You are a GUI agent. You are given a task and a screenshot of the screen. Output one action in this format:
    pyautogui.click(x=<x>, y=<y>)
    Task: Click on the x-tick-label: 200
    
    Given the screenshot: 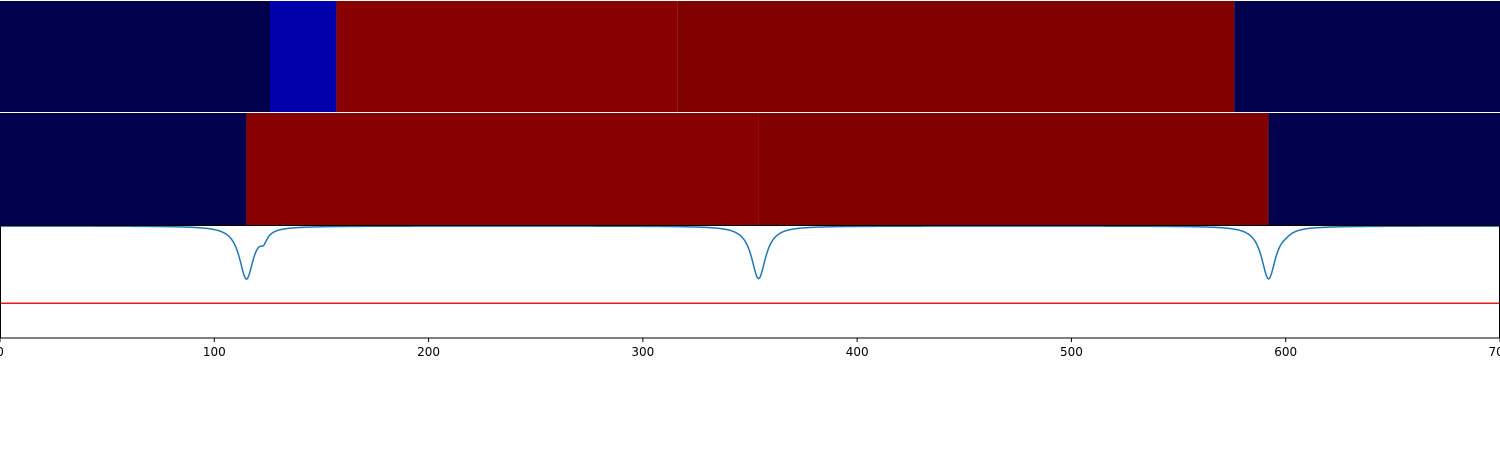 What is the action you would take?
    pyautogui.click(x=428, y=352)
    